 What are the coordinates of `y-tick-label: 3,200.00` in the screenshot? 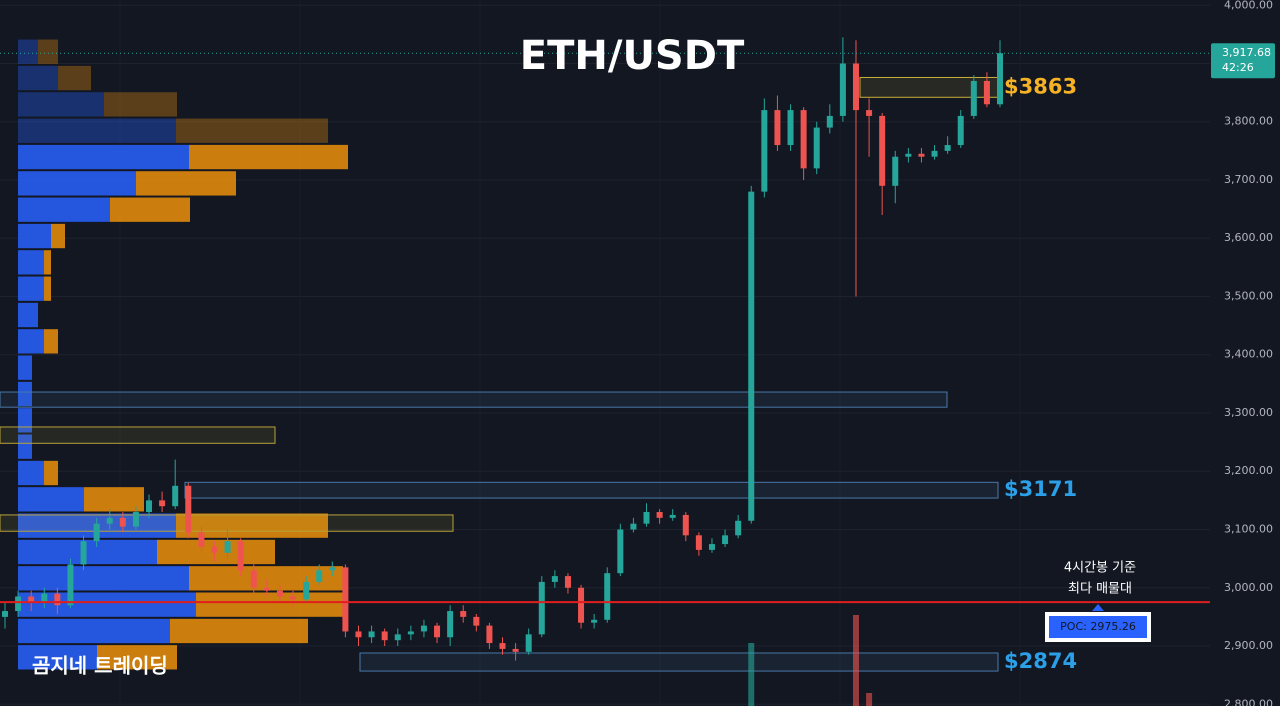 It's located at (1248, 470).